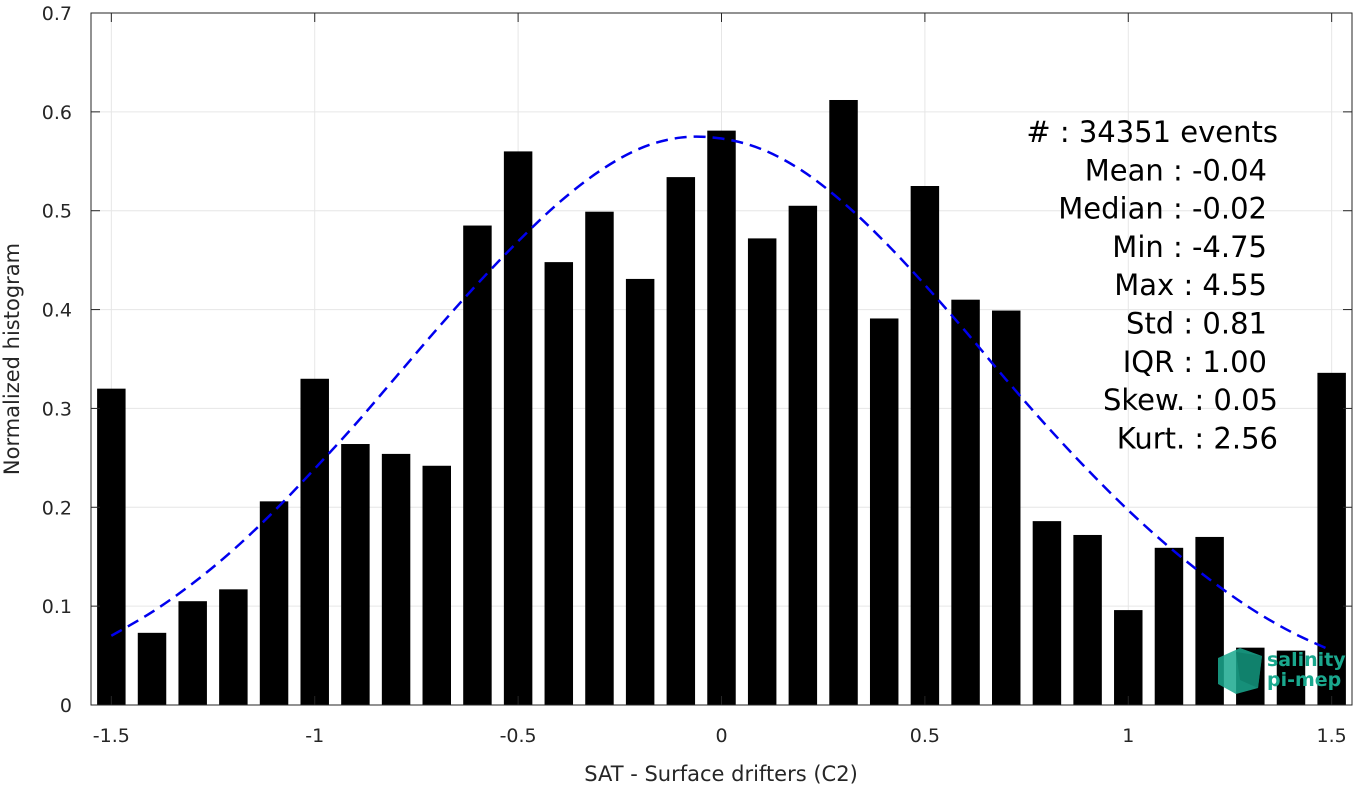 Image resolution: width=1367 pixels, height=785 pixels. I want to click on y-tick-label: 0.3, so click(57, 409).